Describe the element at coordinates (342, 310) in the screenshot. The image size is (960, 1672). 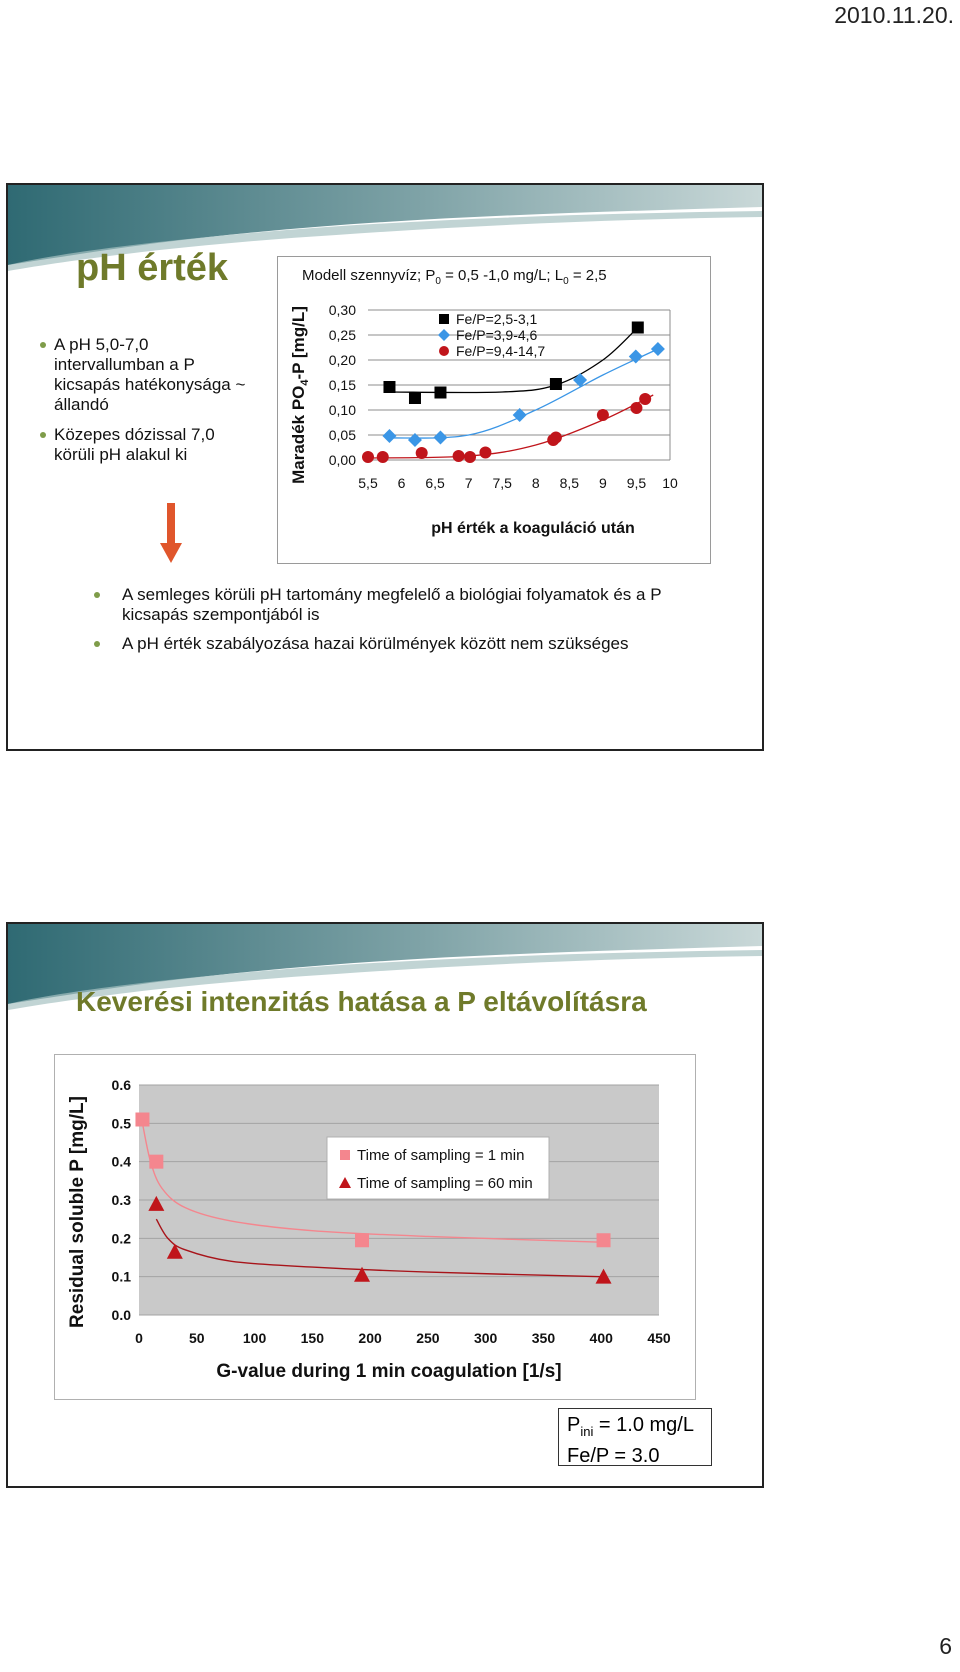
I see `y-tick-label: 0,30` at that location.